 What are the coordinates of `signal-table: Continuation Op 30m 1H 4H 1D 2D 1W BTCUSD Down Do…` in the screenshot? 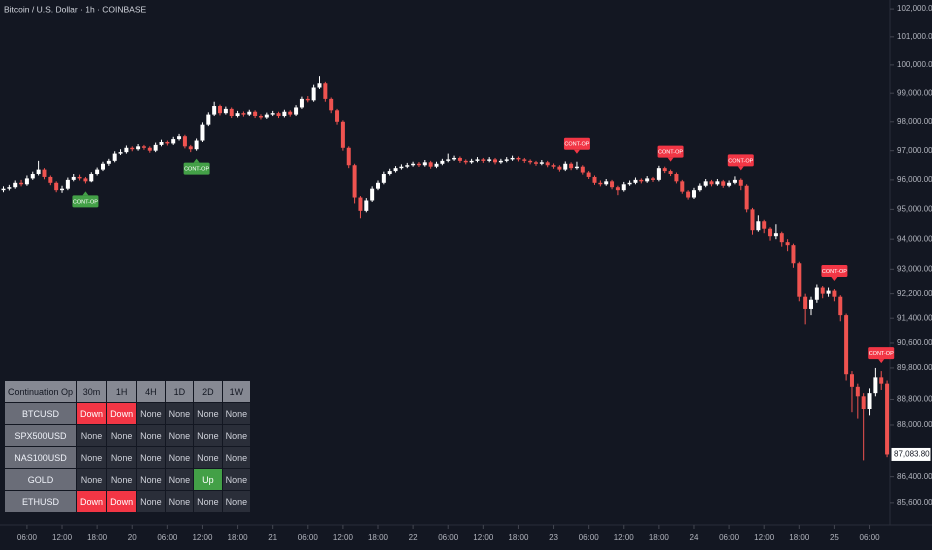 It's located at (127, 446).